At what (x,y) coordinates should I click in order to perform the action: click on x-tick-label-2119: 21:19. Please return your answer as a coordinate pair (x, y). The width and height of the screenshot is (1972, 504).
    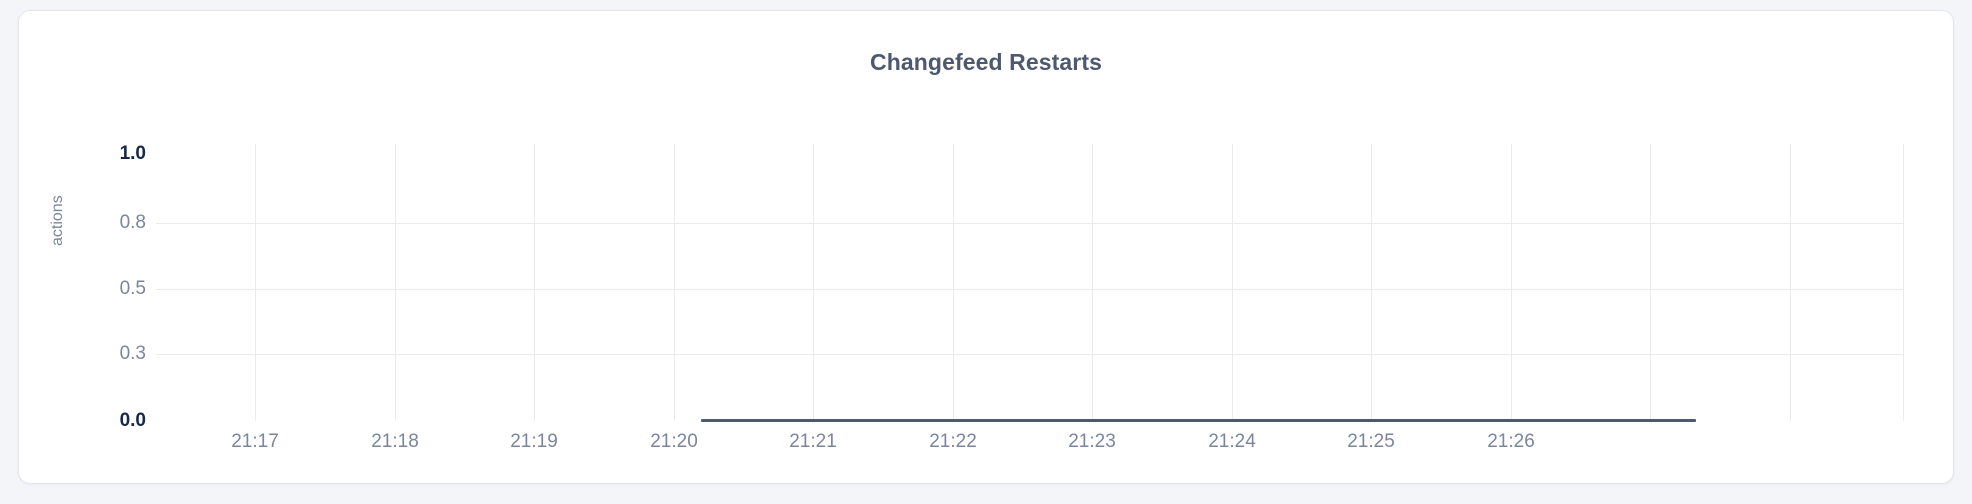
    Looking at the image, I should click on (534, 441).